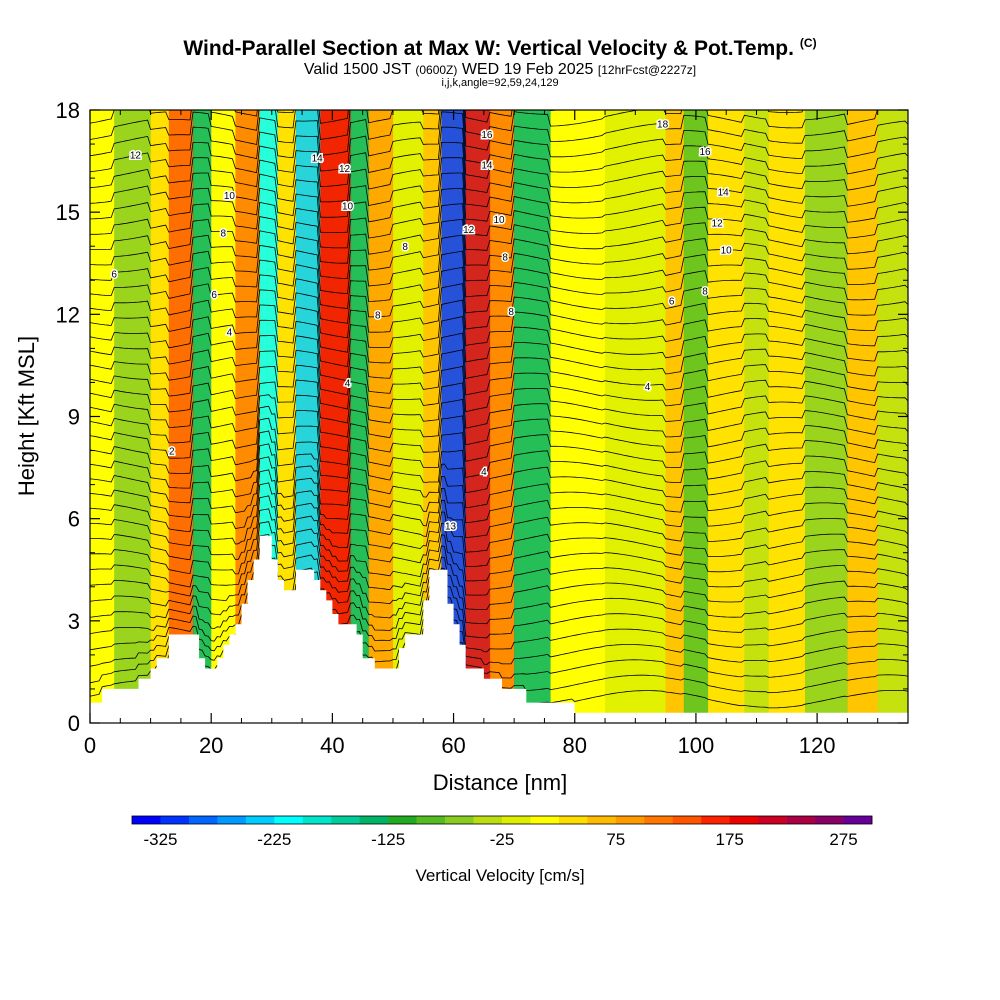  I want to click on contour-label-16: 10, so click(499, 220).